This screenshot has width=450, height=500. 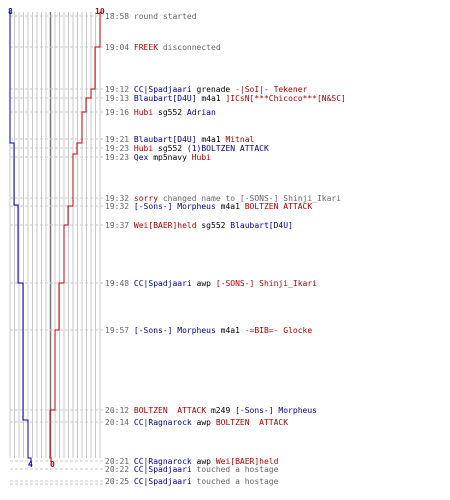 What do you see at coordinates (117, 225) in the screenshot?
I see `event-time: 19:37` at bounding box center [117, 225].